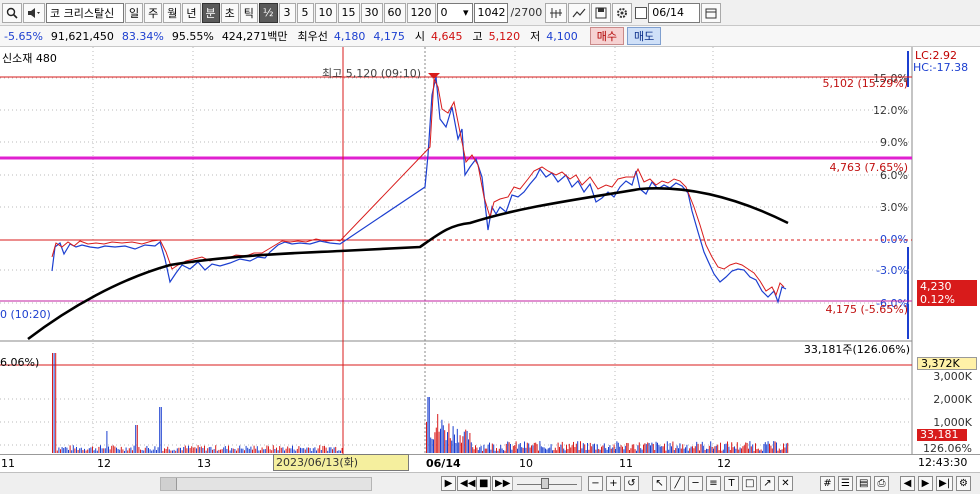 This screenshot has height=494, width=980. Describe the element at coordinates (394, 12) in the screenshot. I see `interval-60-button: 60` at that location.